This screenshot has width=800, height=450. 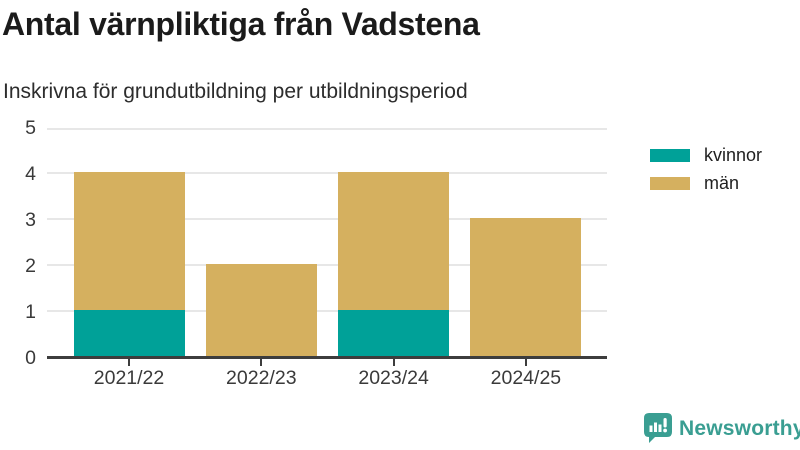 I want to click on x-tick-label-2023/24: 2023/24, so click(x=393, y=378).